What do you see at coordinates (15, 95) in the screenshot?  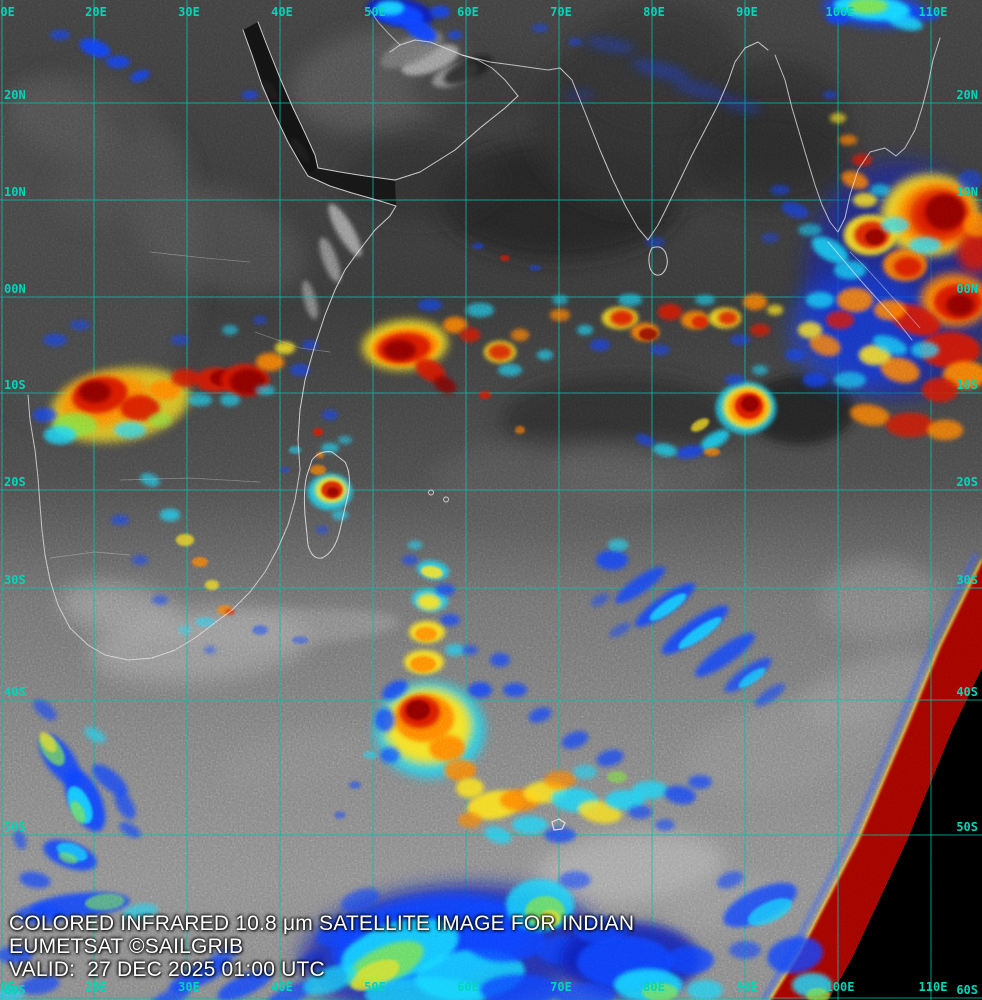 I see `latitude-label-left: 20N` at bounding box center [15, 95].